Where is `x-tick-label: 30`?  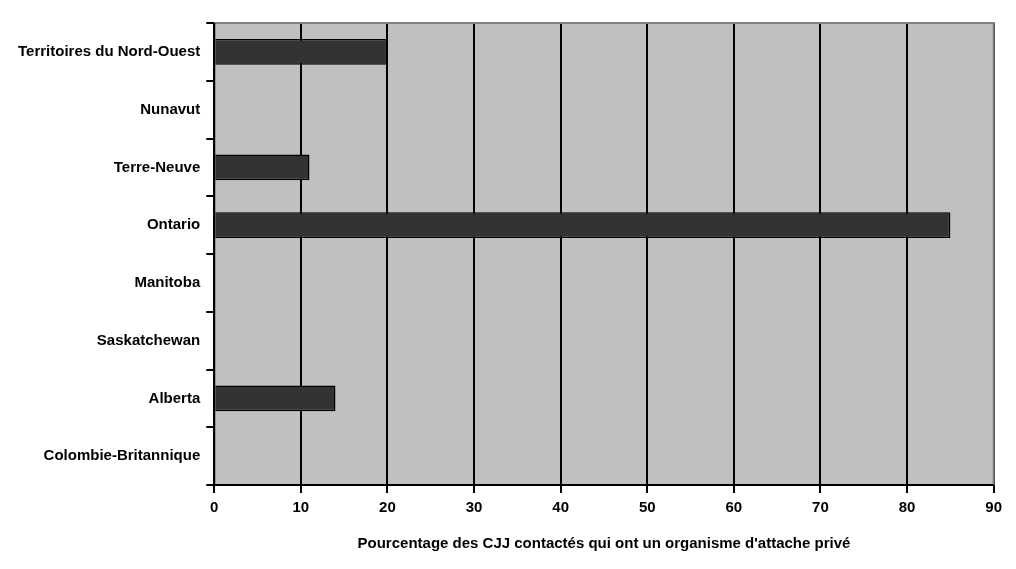 x-tick-label: 30 is located at coordinates (474, 507).